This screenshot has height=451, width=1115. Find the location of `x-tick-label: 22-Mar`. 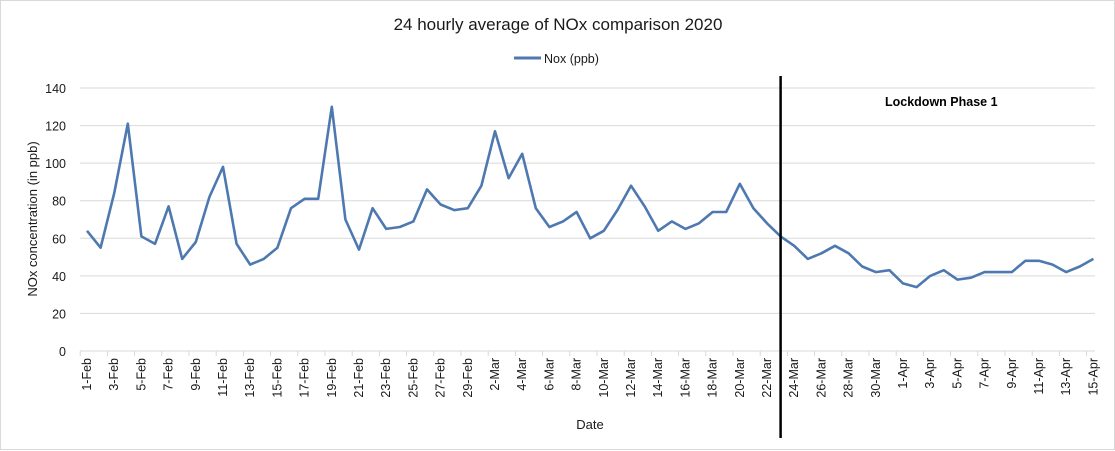

x-tick-label: 22-Mar is located at coordinates (767, 378).